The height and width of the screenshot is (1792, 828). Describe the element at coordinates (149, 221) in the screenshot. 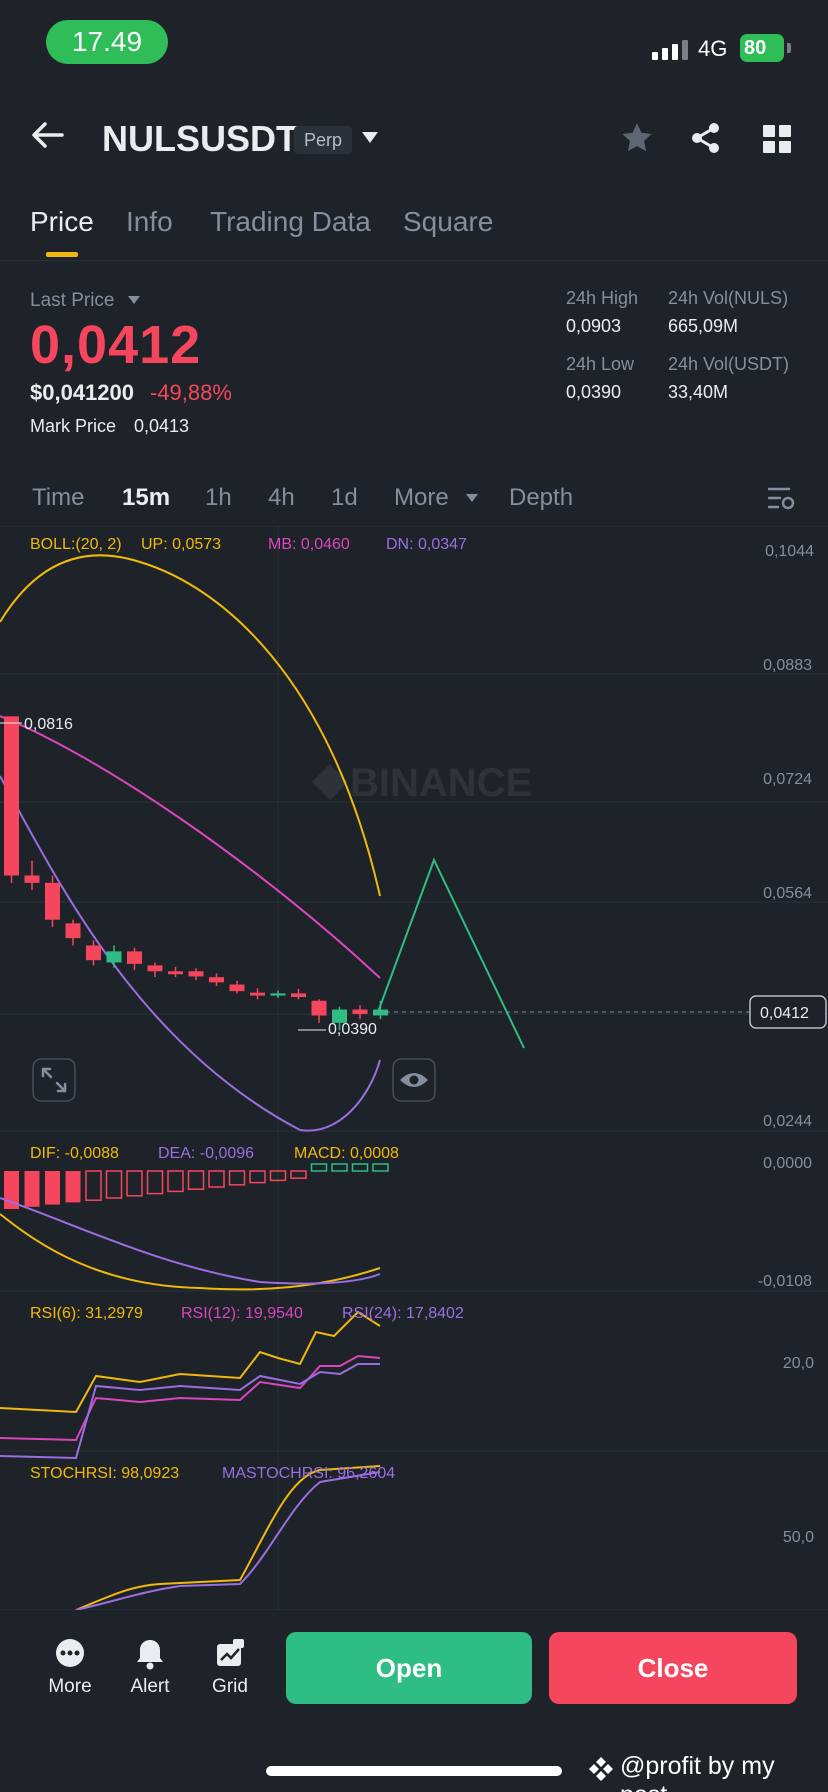

I see `tab-info: Info` at that location.